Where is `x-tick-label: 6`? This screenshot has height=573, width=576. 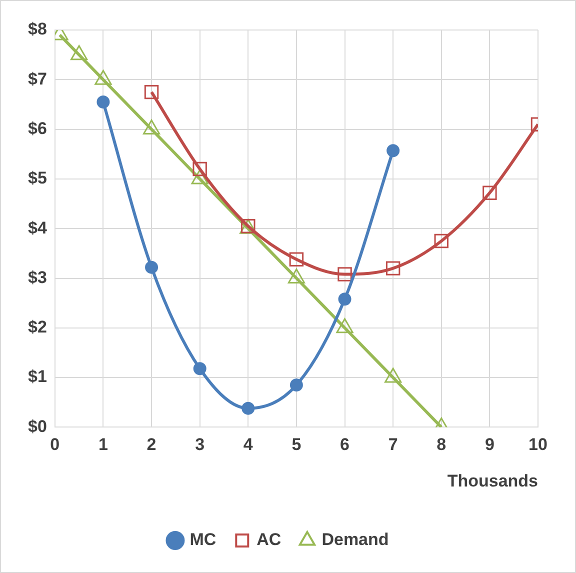
x-tick-label: 6 is located at coordinates (345, 444).